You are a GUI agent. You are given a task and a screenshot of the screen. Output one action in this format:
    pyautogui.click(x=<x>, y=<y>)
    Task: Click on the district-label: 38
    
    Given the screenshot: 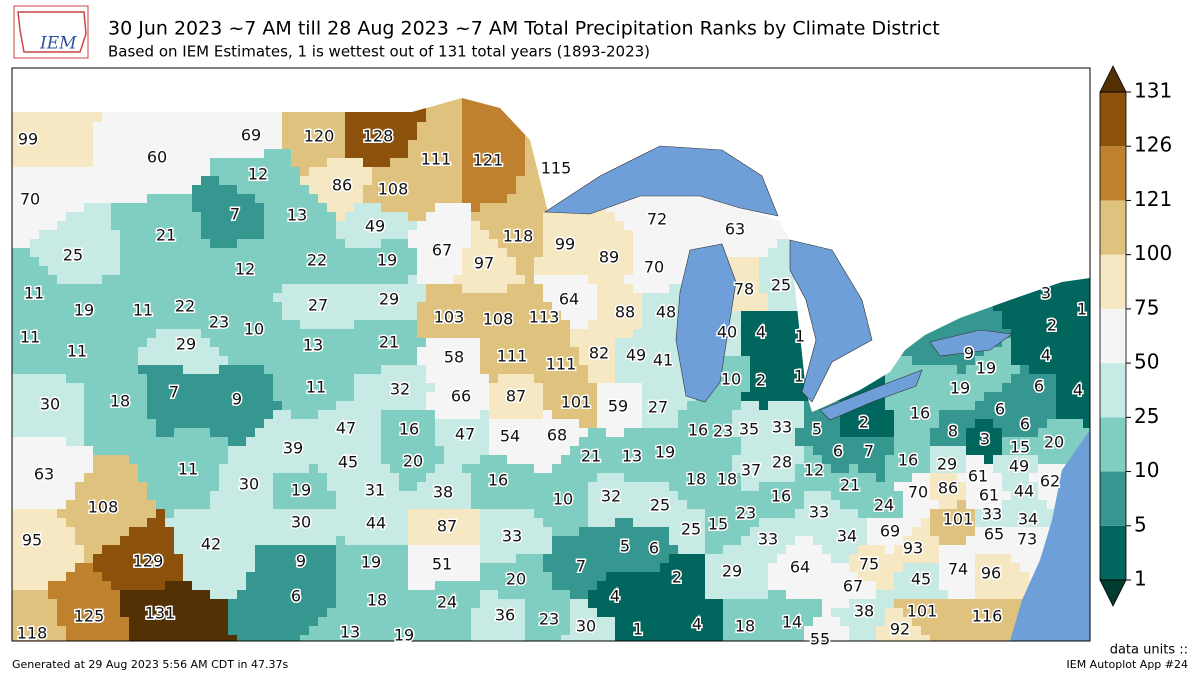 What is the action you would take?
    pyautogui.click(x=864, y=611)
    